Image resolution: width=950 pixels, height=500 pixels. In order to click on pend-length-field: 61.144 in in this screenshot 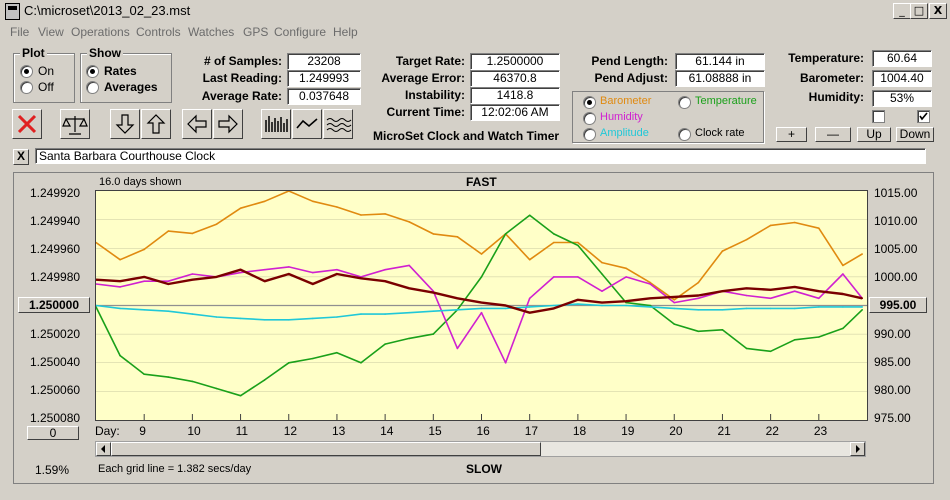, I will do `click(720, 61)`.